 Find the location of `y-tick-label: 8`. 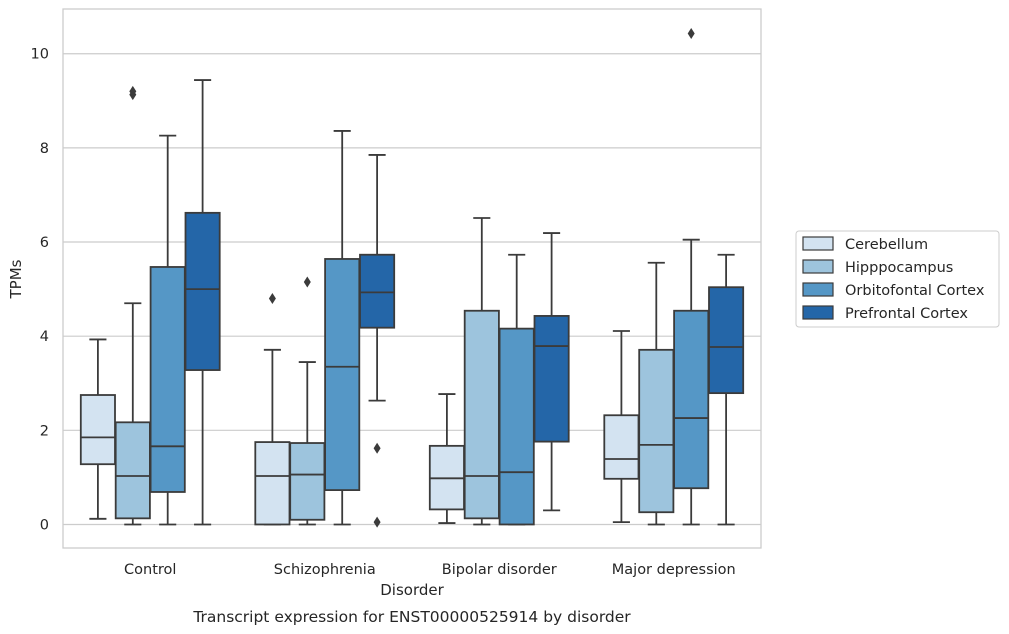

y-tick-label: 8 is located at coordinates (44, 149).